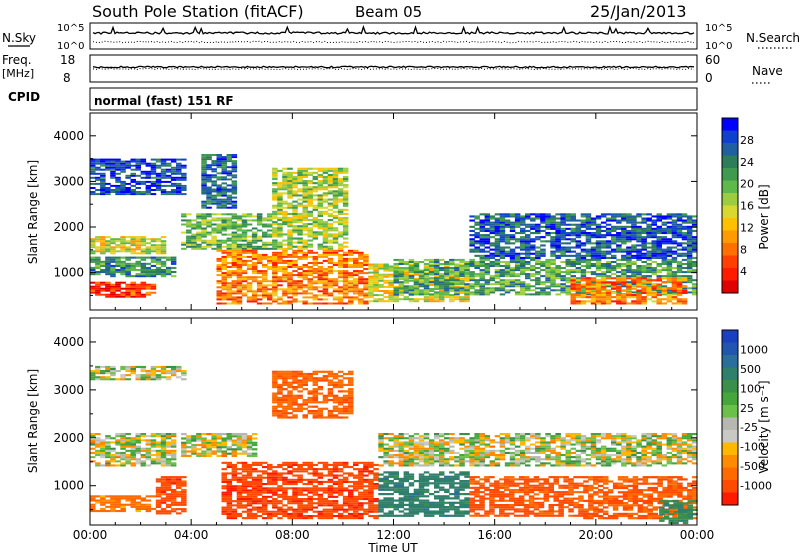 This screenshot has height=554, width=800. I want to click on station-title: South Pole Station (fitACF), so click(198, 11).